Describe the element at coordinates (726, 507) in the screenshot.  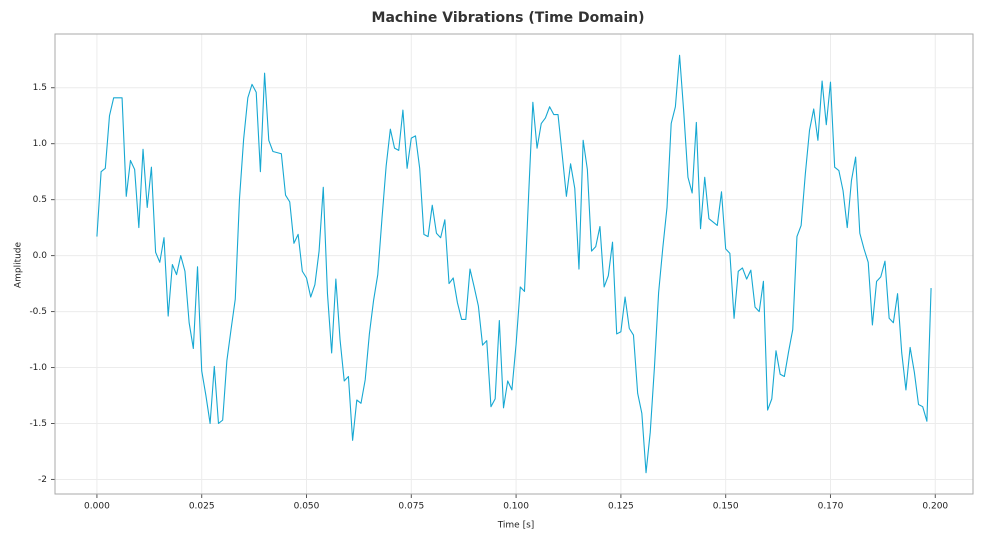
I see `x-tick-label: 0.150` at that location.